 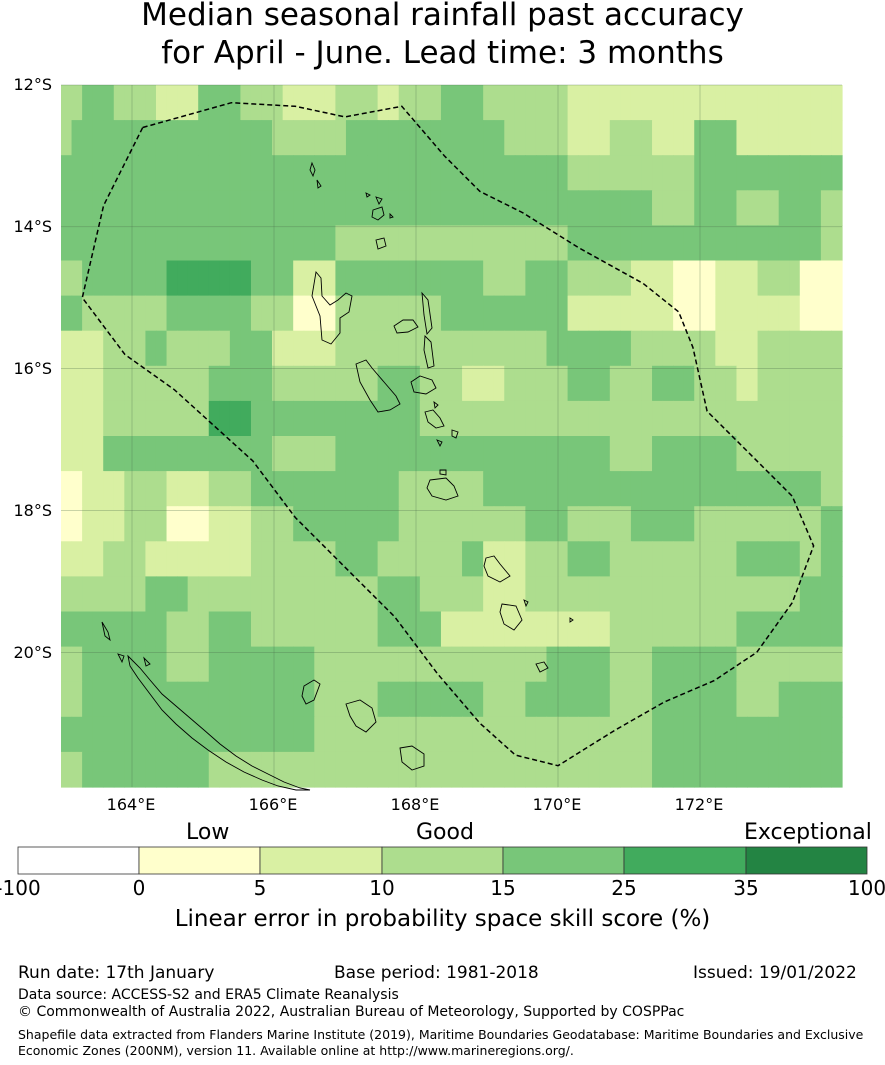 I want to click on lat-label-14s: 14°S, so click(x=32, y=226).